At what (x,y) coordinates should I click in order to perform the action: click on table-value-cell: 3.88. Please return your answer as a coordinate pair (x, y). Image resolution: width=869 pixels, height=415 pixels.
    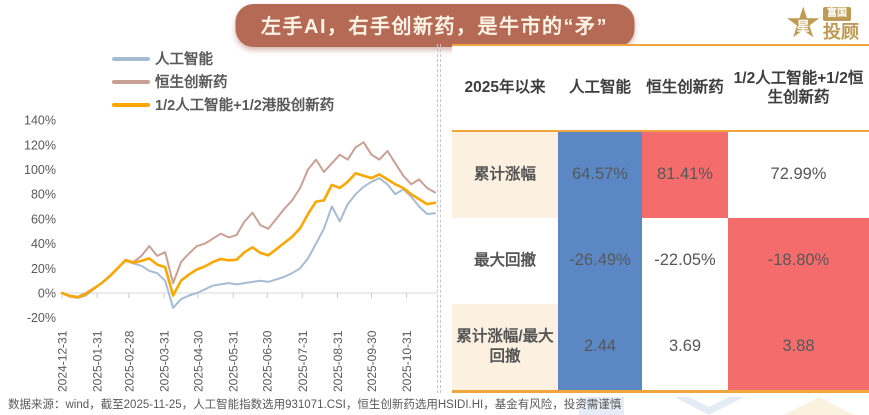
    Looking at the image, I should click on (798, 347).